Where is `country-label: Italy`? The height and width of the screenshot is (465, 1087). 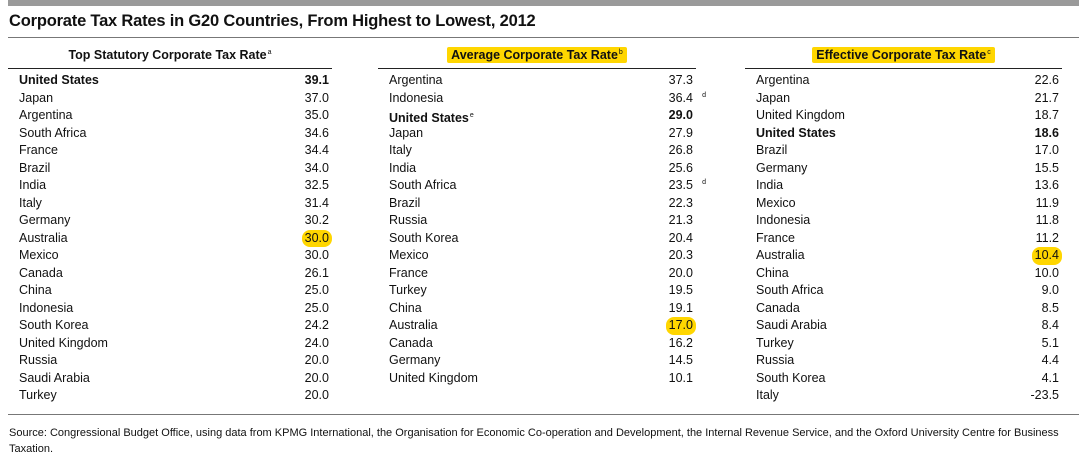 country-label: Italy is located at coordinates (400, 151).